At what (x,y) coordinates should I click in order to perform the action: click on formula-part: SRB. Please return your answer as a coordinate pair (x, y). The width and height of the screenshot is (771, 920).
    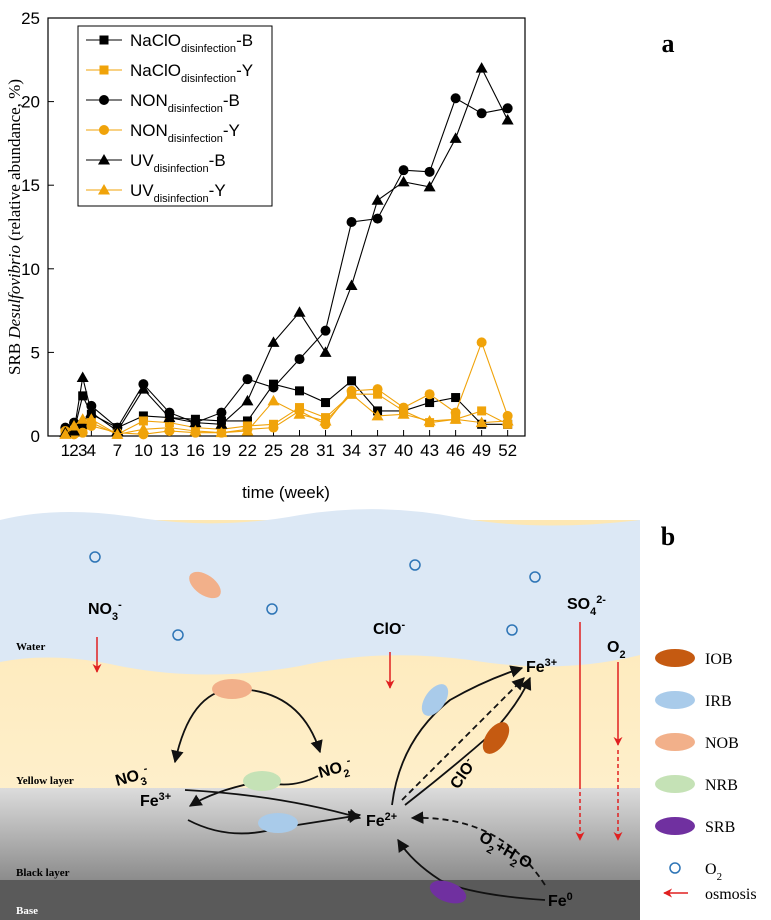
    Looking at the image, I should click on (720, 827).